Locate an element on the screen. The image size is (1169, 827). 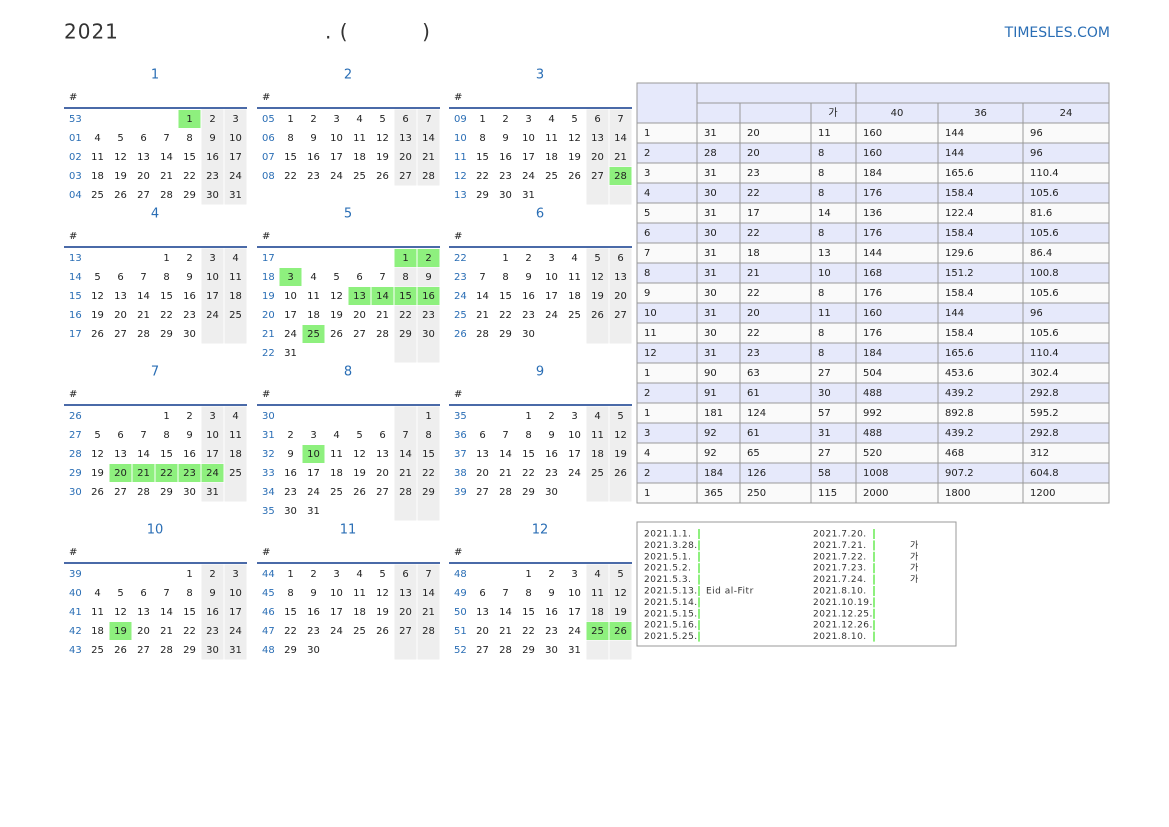
table-cell: 22 is located at coordinates (753, 233).